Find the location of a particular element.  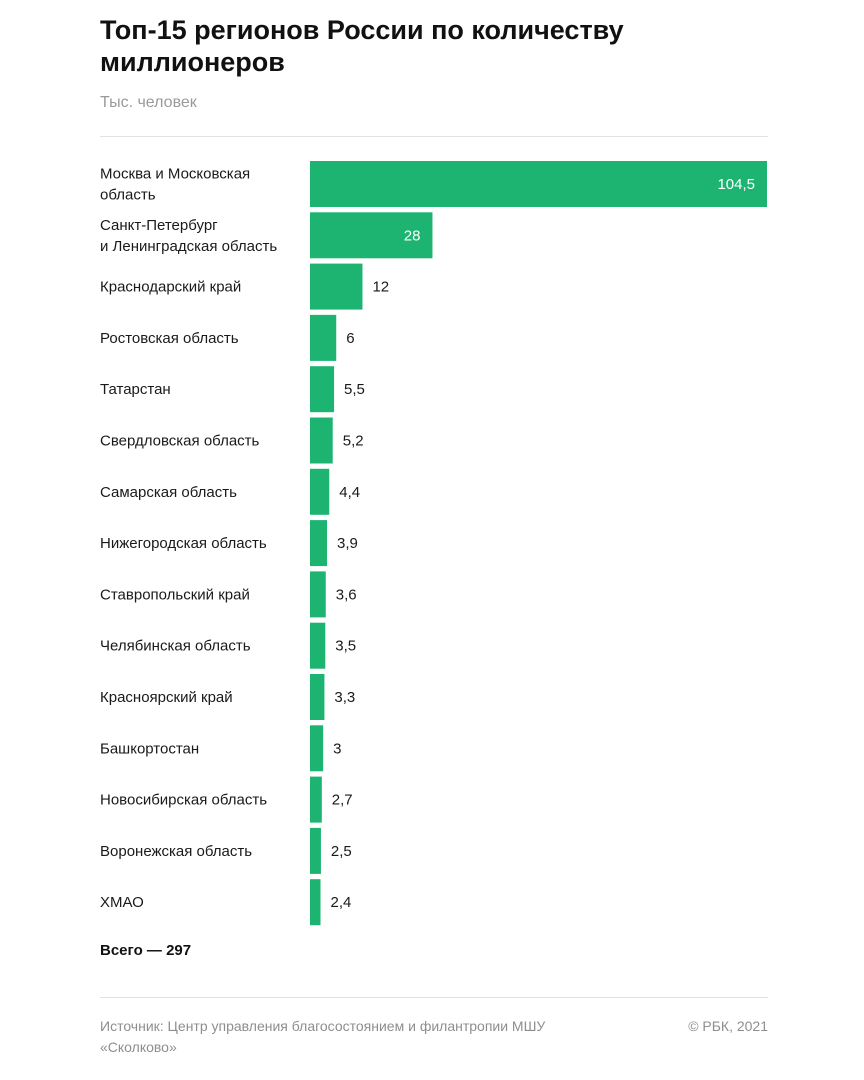

value-label-6: 5,2 is located at coordinates (353, 441).